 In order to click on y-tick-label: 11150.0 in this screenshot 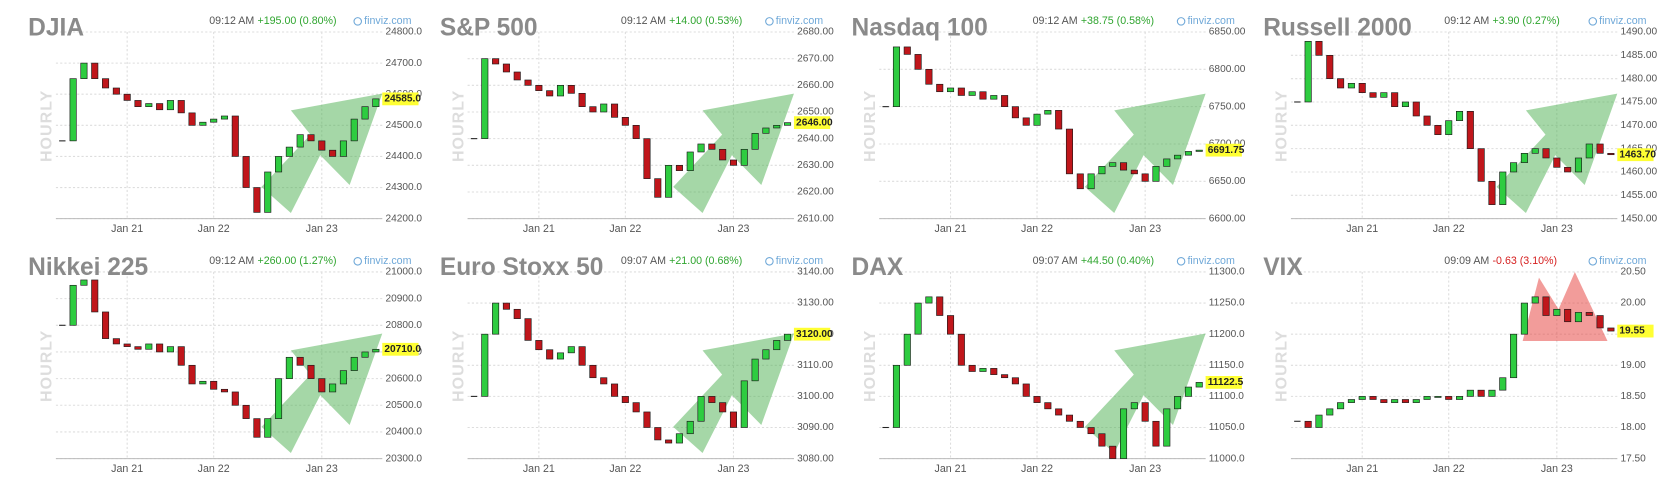, I will do `click(1226, 365)`.